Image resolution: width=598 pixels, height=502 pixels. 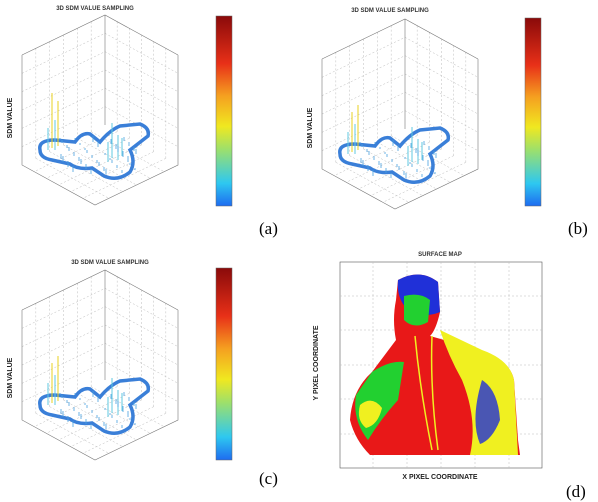 I want to click on panel-title: SURFACE MAP, so click(x=440, y=255).